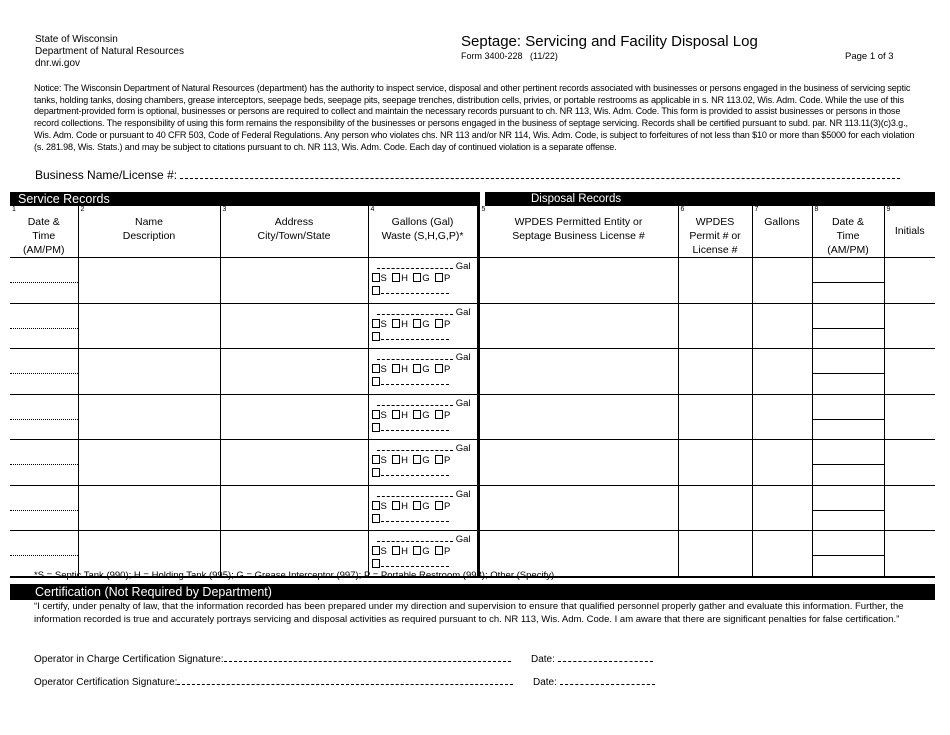 The image size is (950, 735). What do you see at coordinates (367, 657) in the screenshot?
I see `operator-in-charge-signature-line` at bounding box center [367, 657].